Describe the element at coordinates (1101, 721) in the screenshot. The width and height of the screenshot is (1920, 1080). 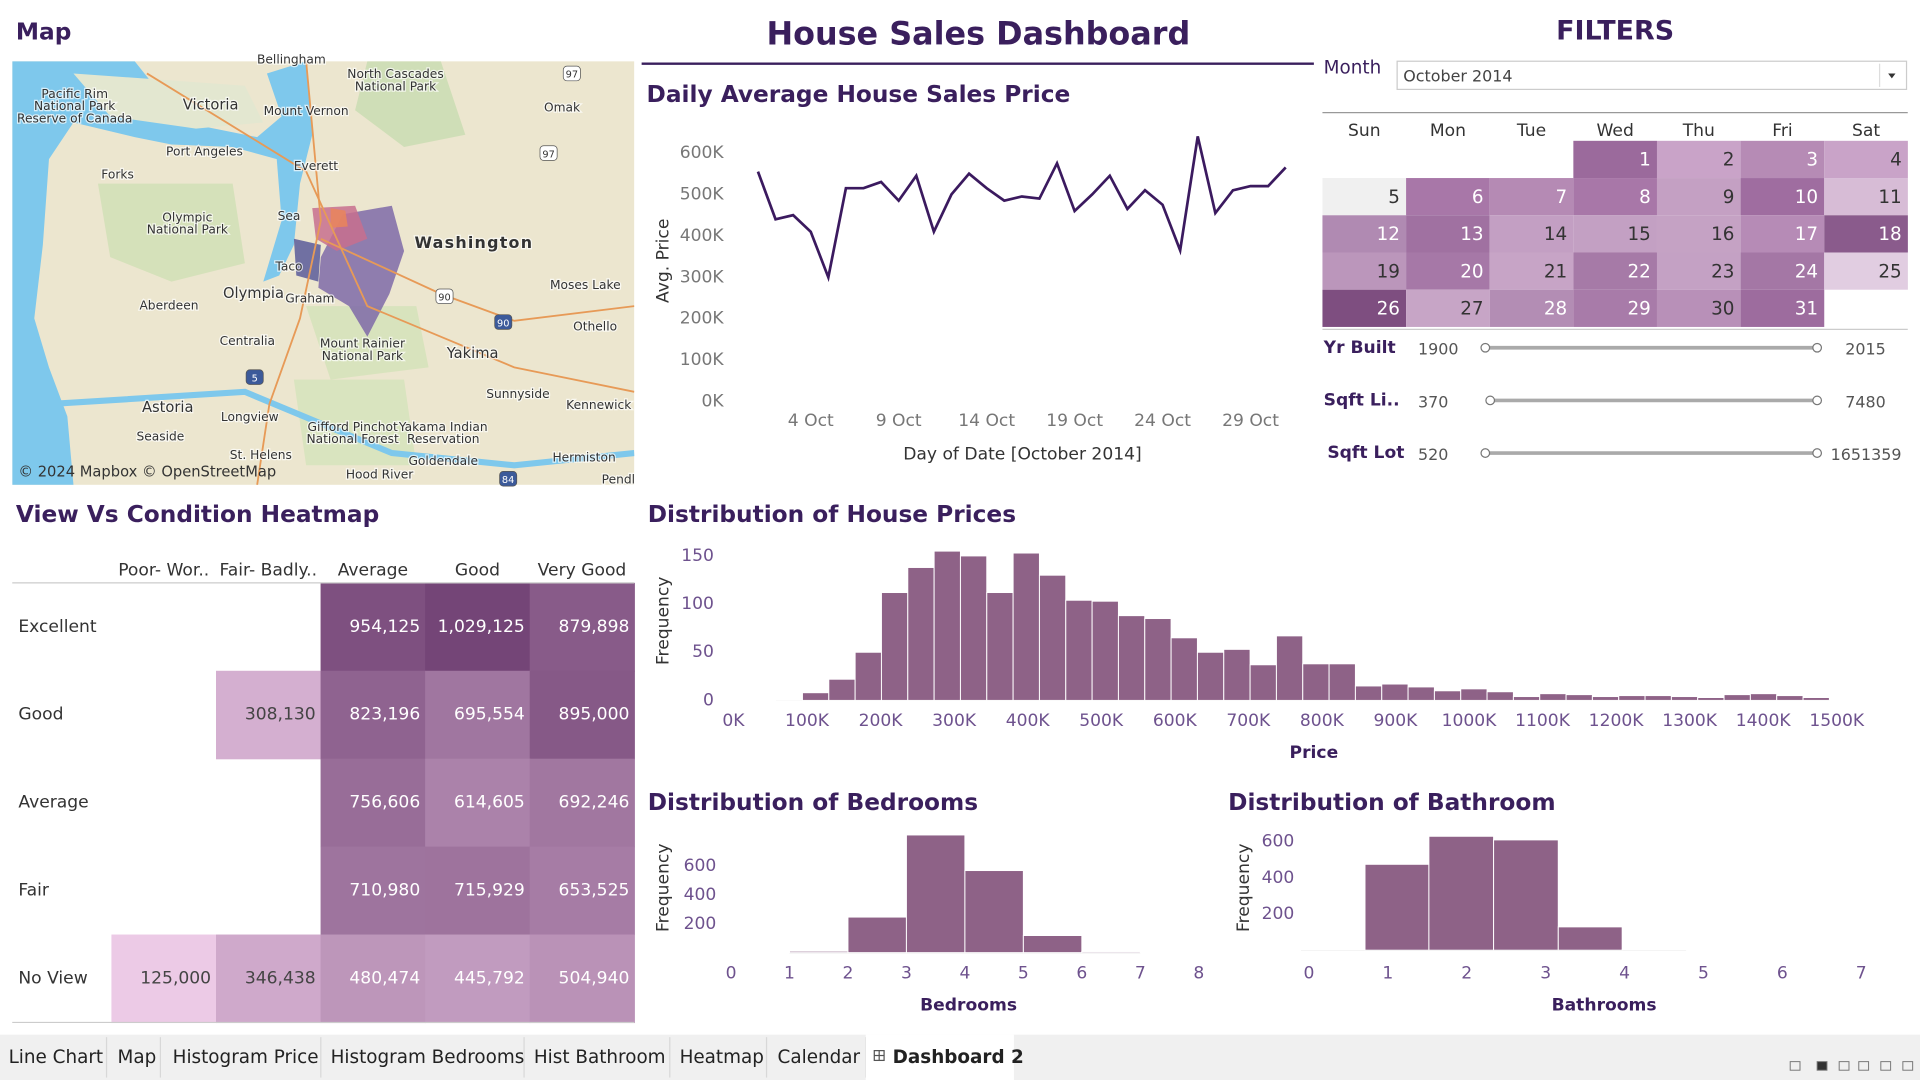
I see `x-tick-label: 500K` at that location.